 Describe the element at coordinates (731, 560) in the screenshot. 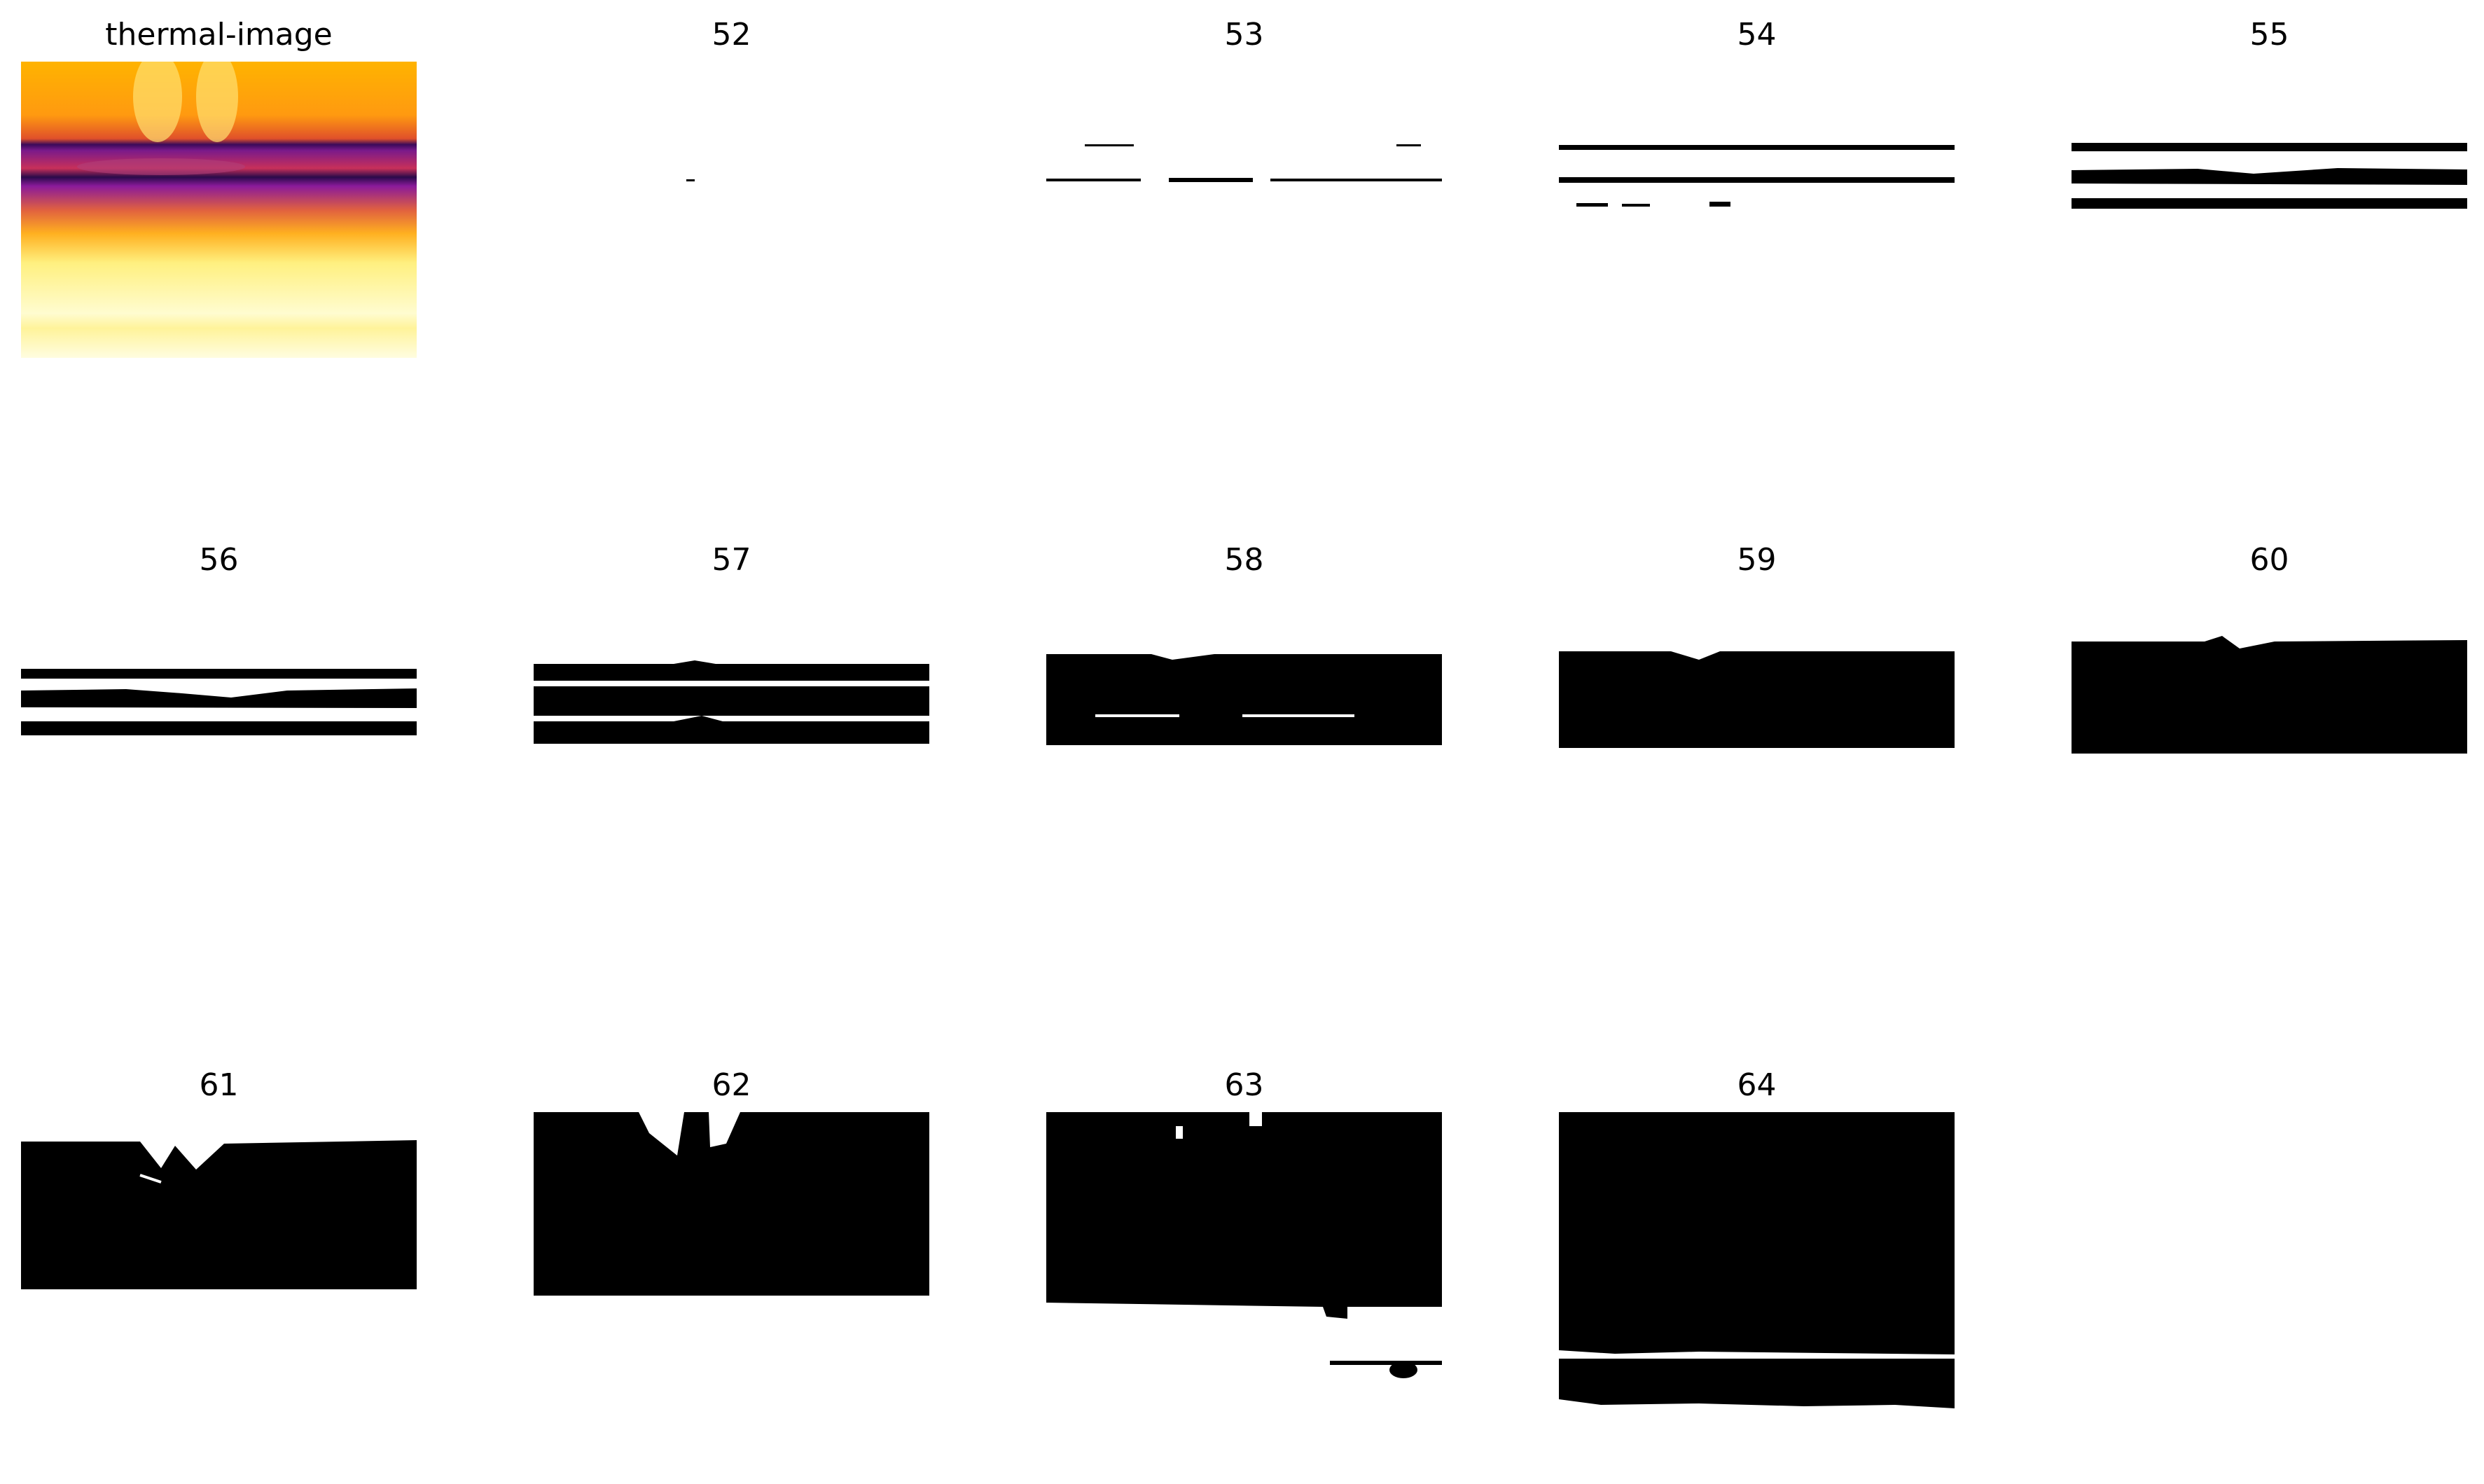

I see `panel-title-57: 57` at that location.